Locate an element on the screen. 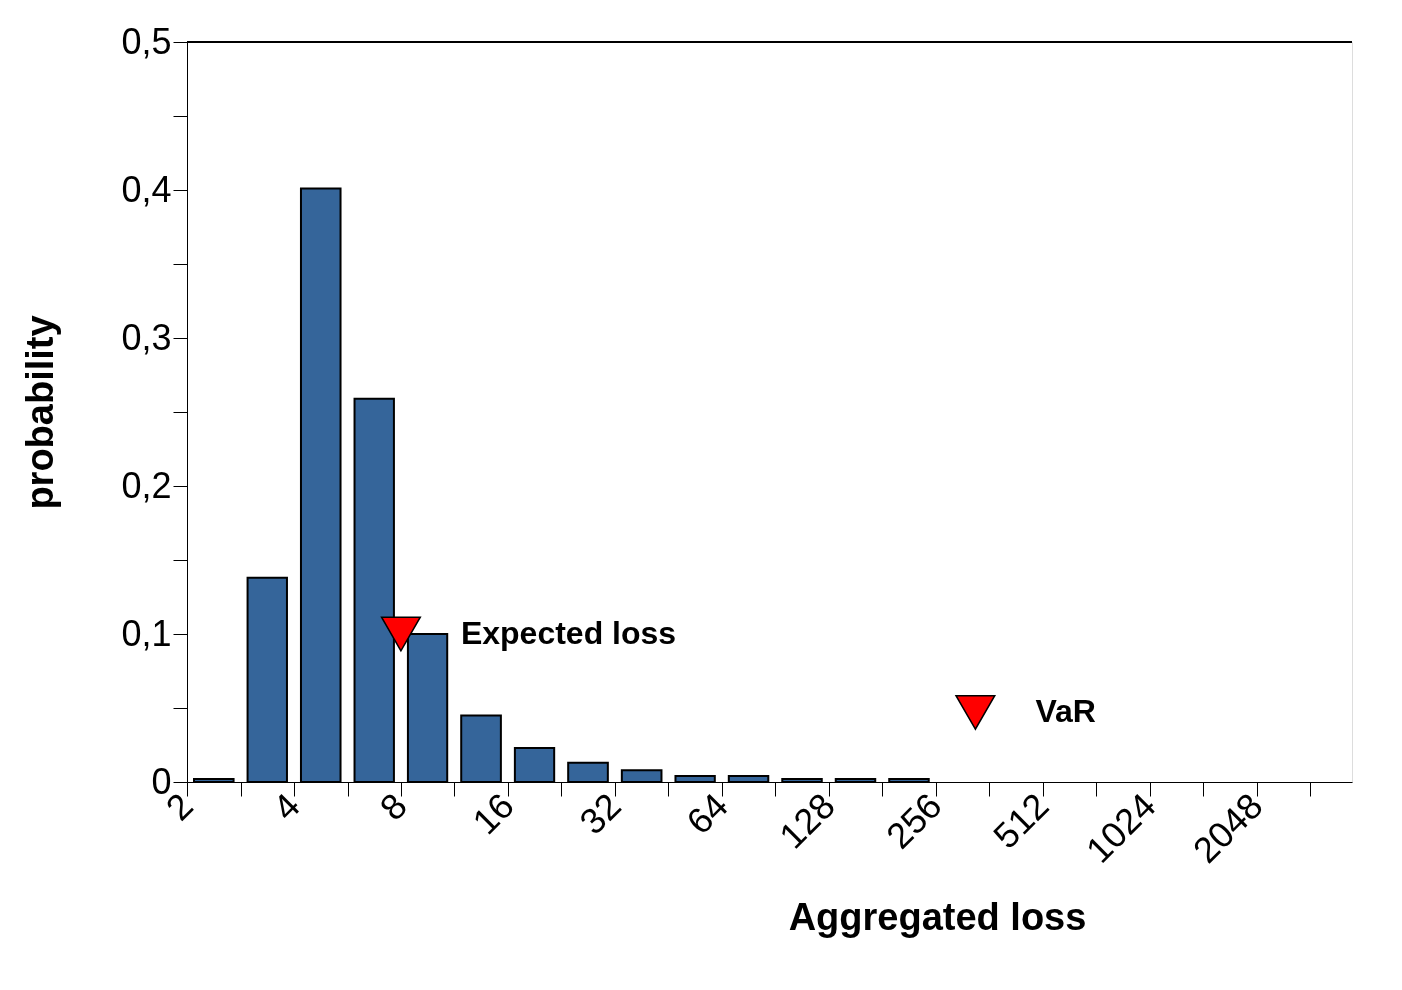  x-tick-label: 8 is located at coordinates (393, 806).